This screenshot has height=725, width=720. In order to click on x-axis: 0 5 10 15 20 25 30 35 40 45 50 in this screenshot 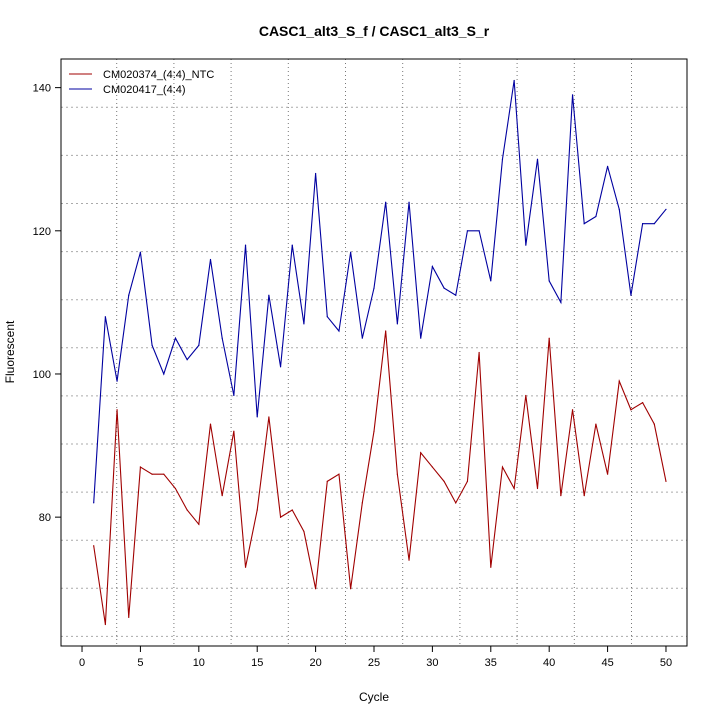, I will do `click(375, 657)`.